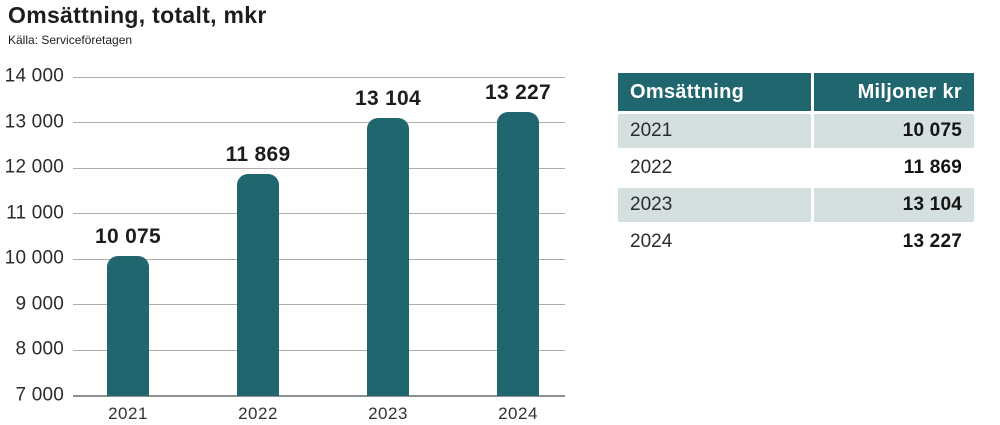  I want to click on bar-value-label-2023: 13 104, so click(388, 98).